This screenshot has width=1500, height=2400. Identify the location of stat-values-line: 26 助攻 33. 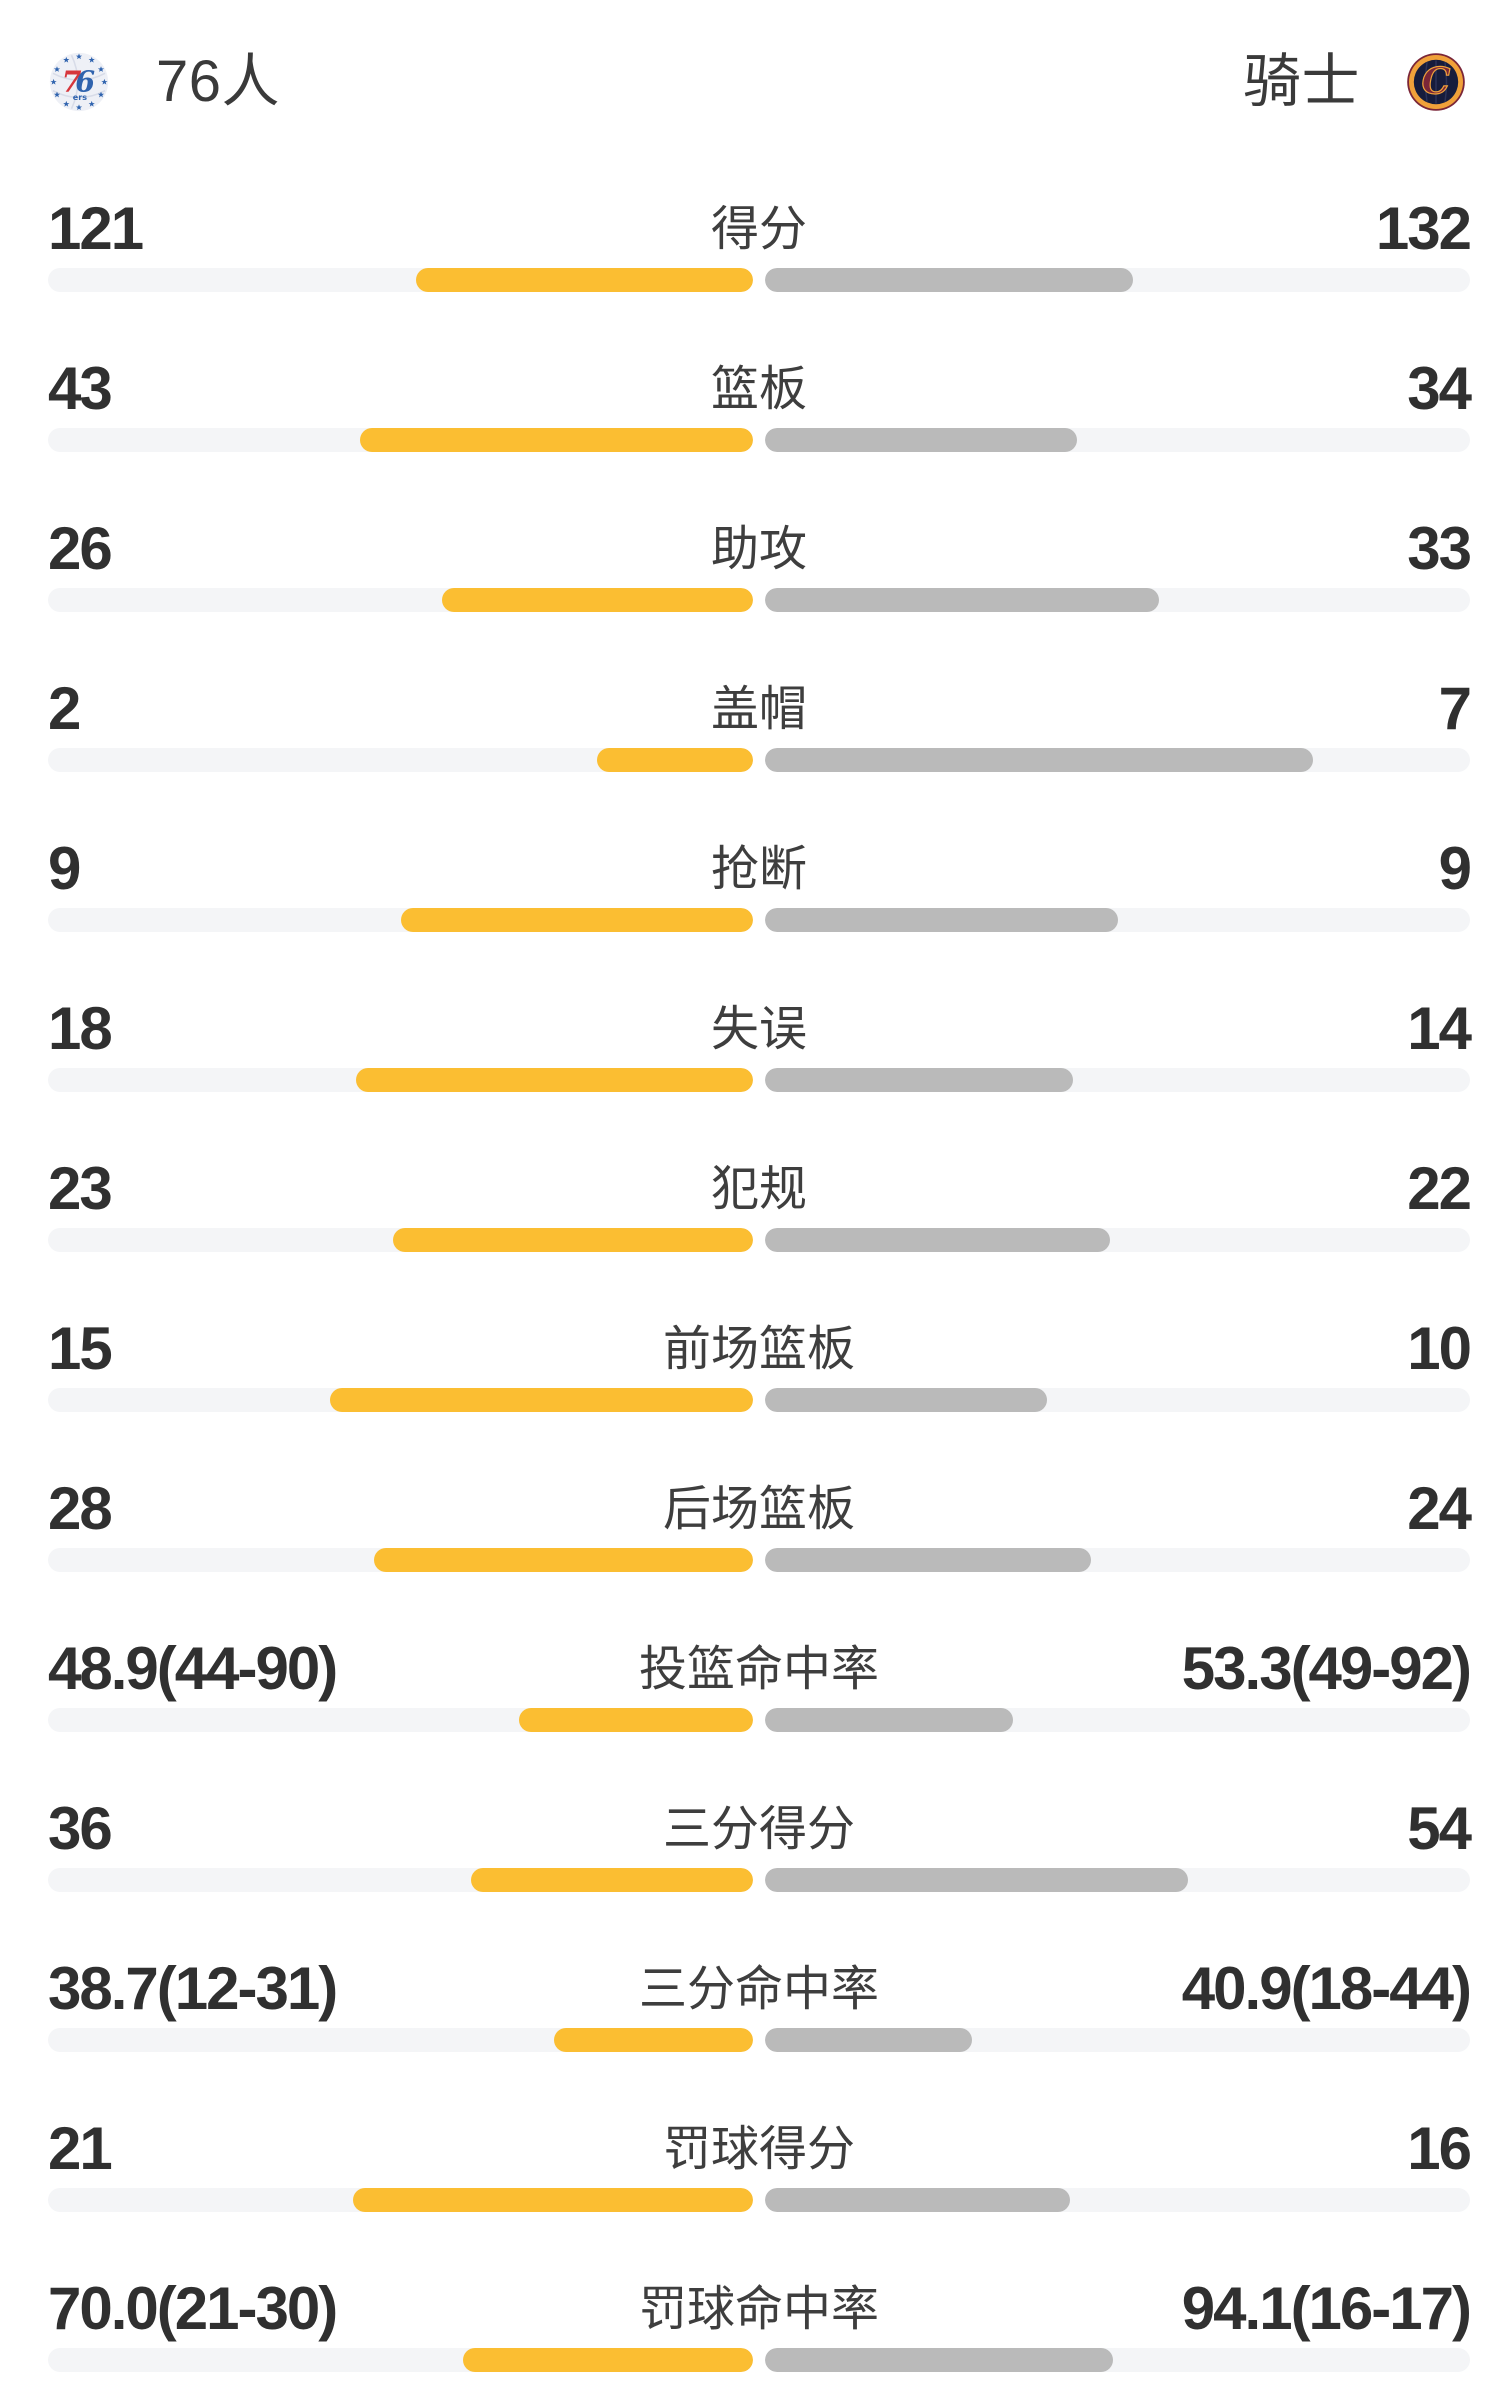
(760, 549).